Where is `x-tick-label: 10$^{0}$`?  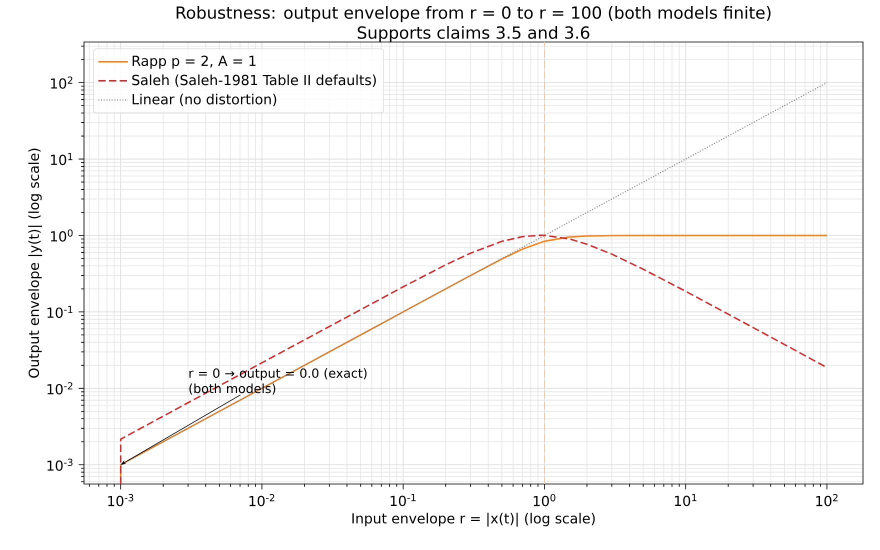 x-tick-label: 10$^{0}$ is located at coordinates (545, 500).